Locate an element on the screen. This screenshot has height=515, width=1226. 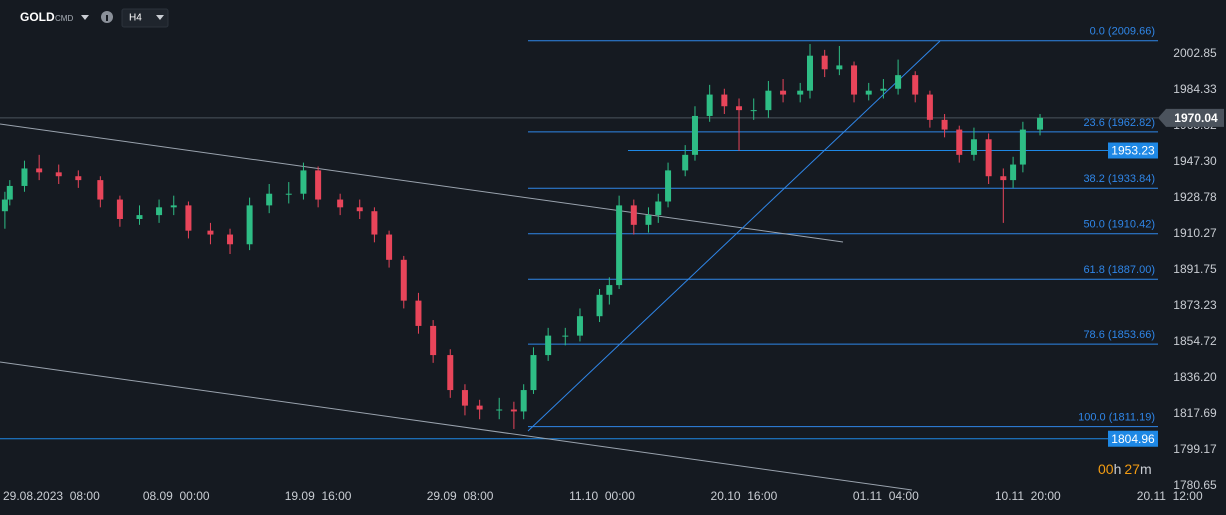
price-line-tag is located at coordinates (1133, 438).